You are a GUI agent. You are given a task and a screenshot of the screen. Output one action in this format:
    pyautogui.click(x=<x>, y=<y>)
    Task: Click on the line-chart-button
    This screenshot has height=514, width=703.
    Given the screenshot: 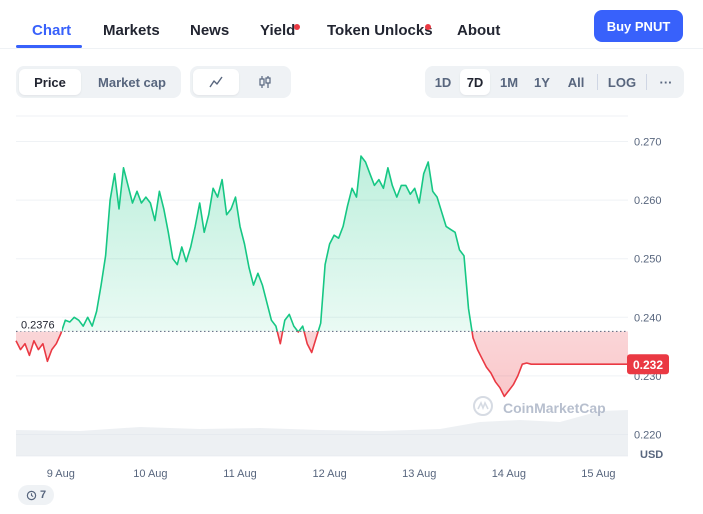 What is the action you would take?
    pyautogui.click(x=216, y=82)
    